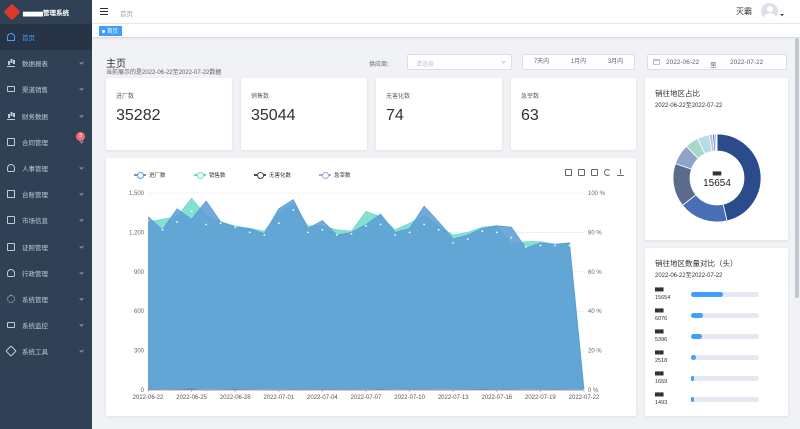 This screenshot has width=800, height=429. I want to click on sidebar-item: 财务数据, so click(46, 116).